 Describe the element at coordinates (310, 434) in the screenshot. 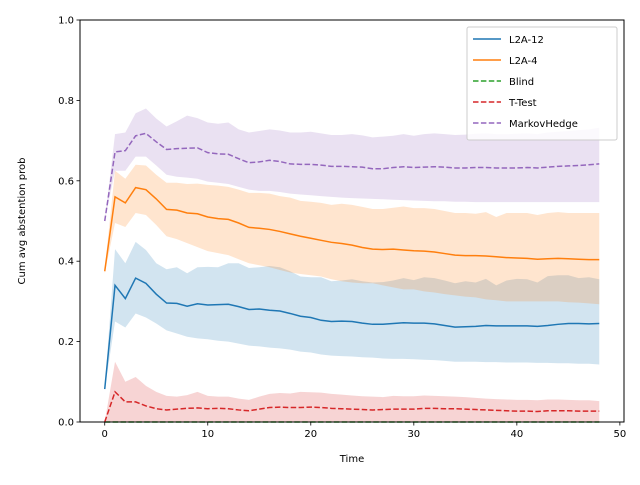

I see `x-tick-label: 20` at that location.